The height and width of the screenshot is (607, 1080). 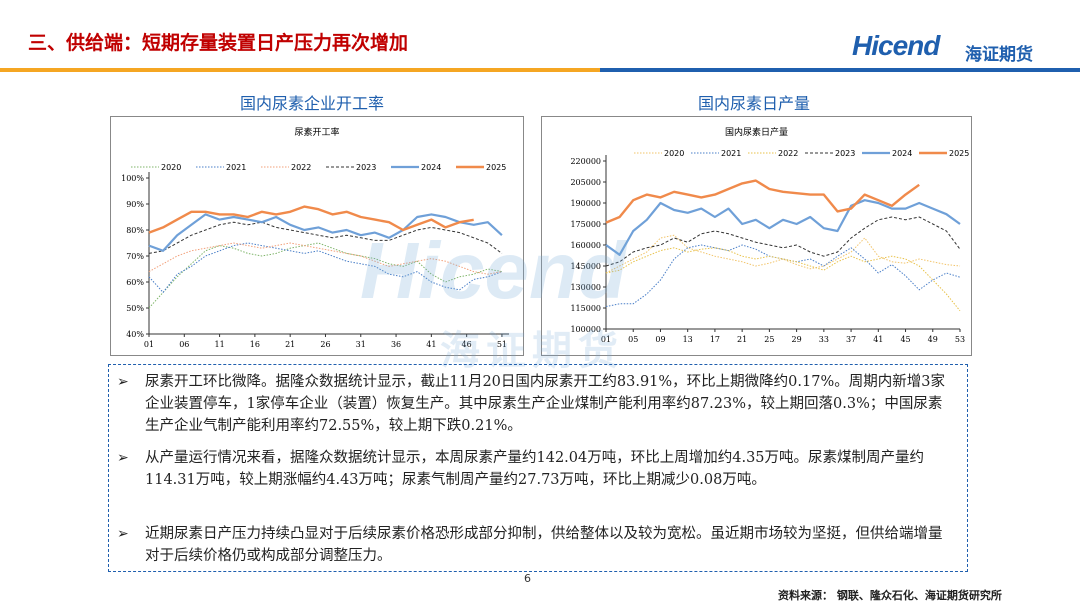 What do you see at coordinates (316, 132) in the screenshot?
I see `chart-title: 尿素开工率` at bounding box center [316, 132].